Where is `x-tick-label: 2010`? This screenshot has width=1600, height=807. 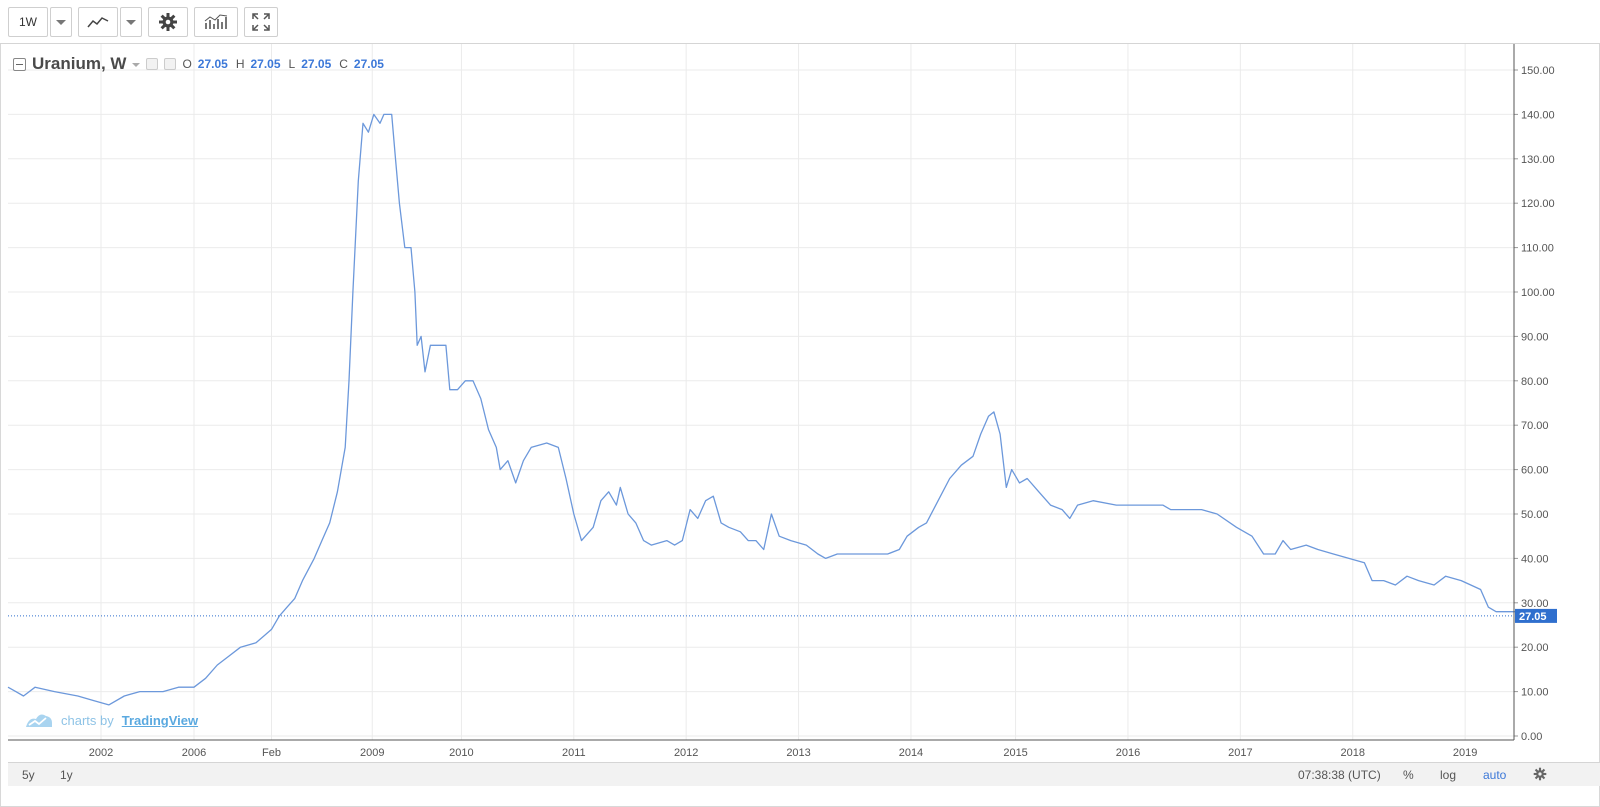
x-tick-label: 2010 is located at coordinates (461, 753).